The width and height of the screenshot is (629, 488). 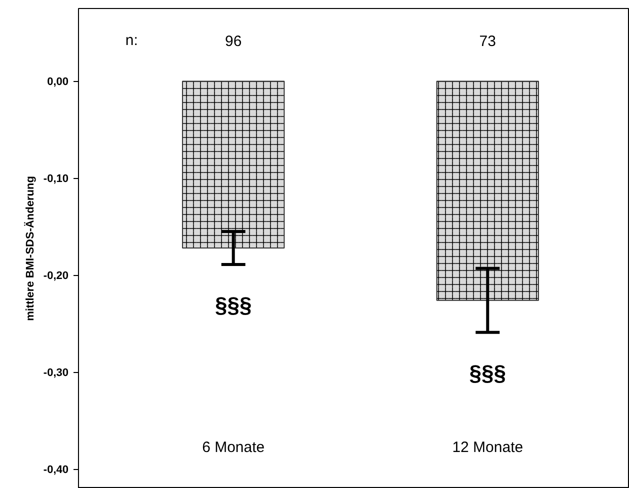 What do you see at coordinates (56, 373) in the screenshot?
I see `y-tick-label: -0,30` at bounding box center [56, 373].